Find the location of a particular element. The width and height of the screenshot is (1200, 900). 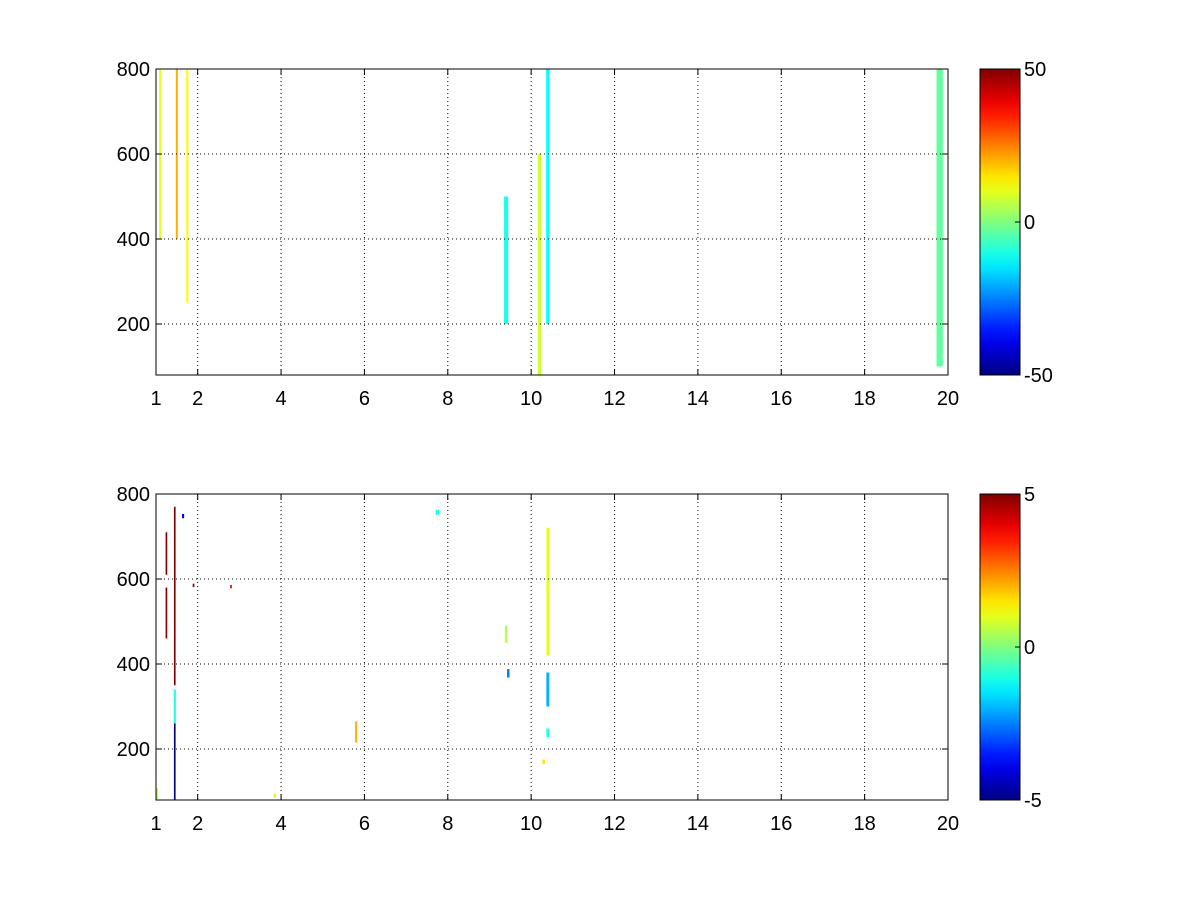

colorbar-tick-label: -50 is located at coordinates (1038, 376).